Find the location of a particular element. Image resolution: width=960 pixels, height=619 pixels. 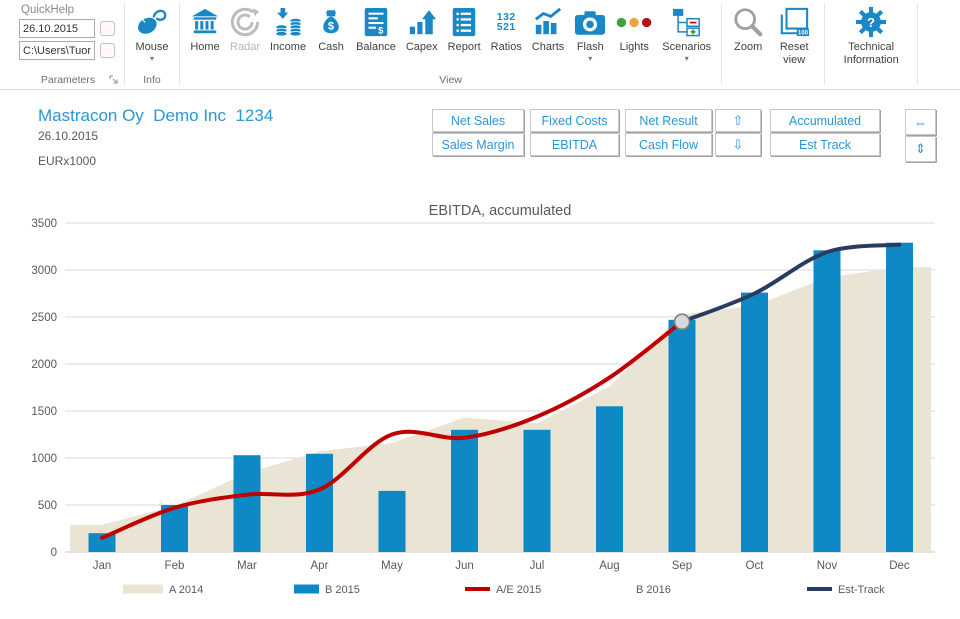

ribbon-item-label: Flash is located at coordinates (590, 47).